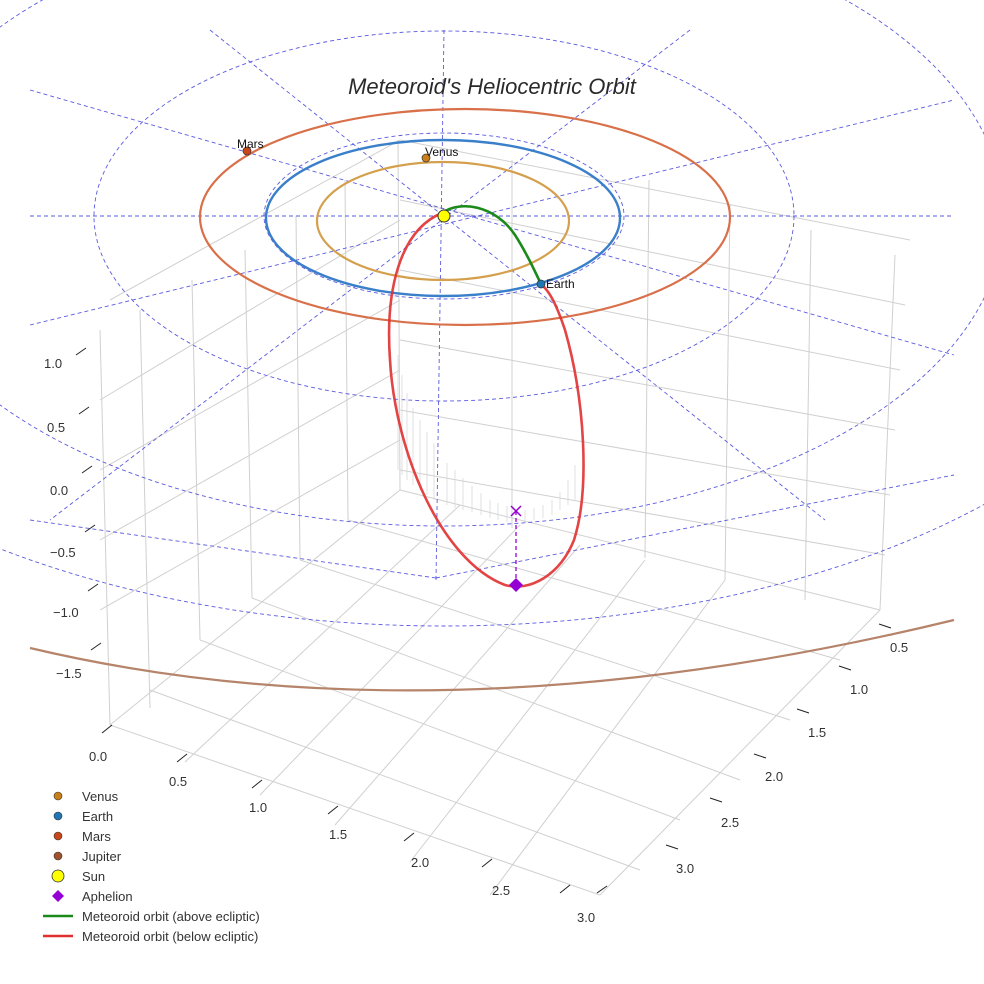  What do you see at coordinates (178, 781) in the screenshot?
I see `x-tick: 0.5` at bounding box center [178, 781].